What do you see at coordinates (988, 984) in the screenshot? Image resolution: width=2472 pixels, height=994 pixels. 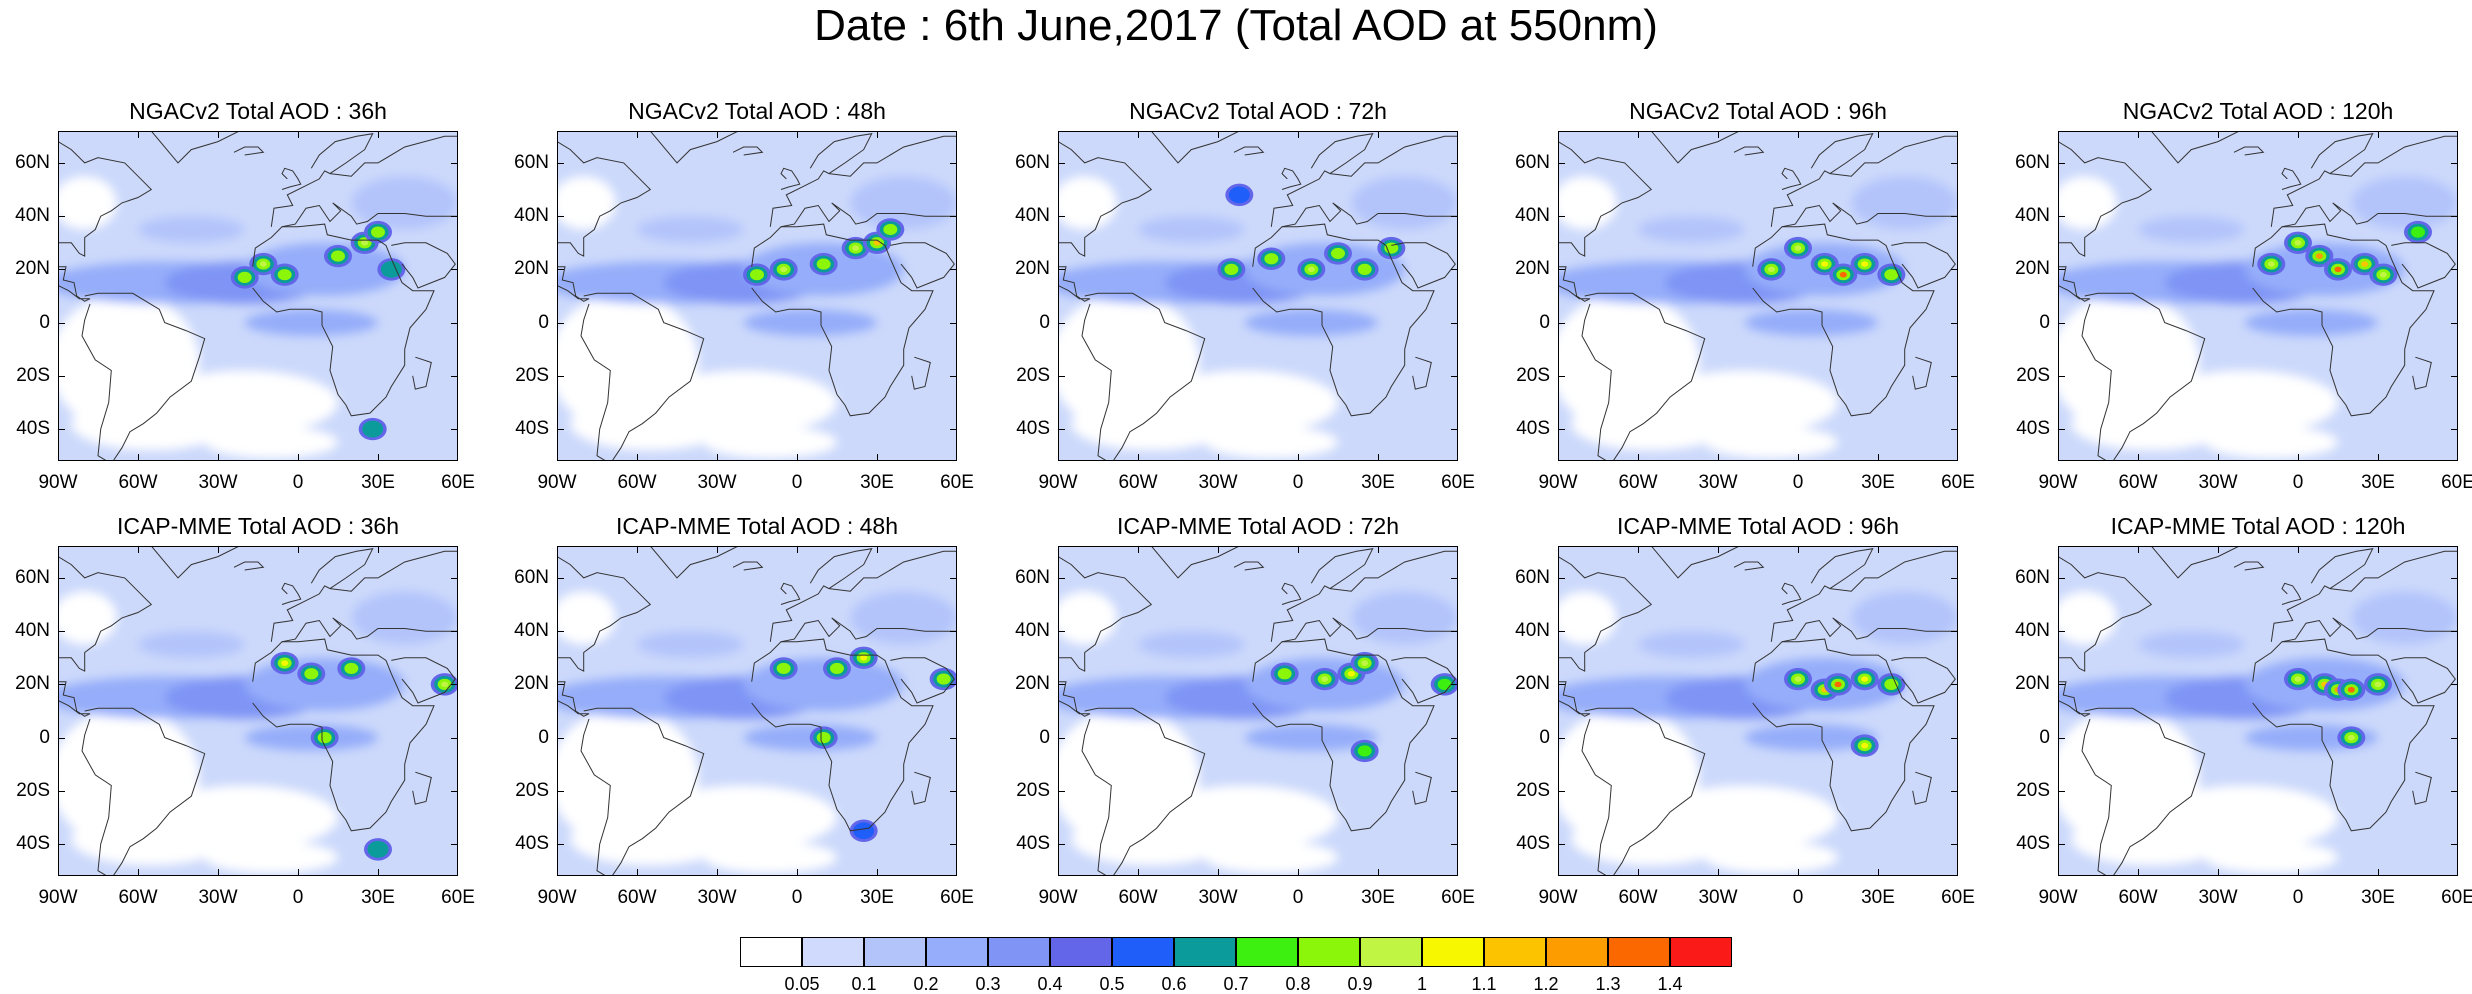 I see `colorbar-label: 0.3` at bounding box center [988, 984].